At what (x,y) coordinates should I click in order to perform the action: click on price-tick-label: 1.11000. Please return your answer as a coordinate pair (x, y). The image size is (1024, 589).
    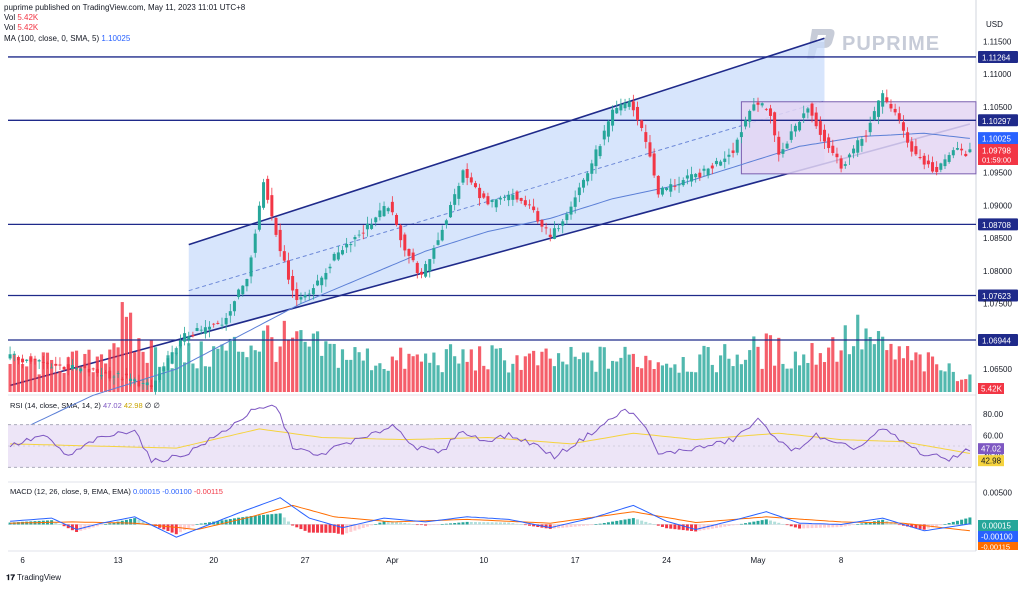
    Looking at the image, I should click on (997, 74).